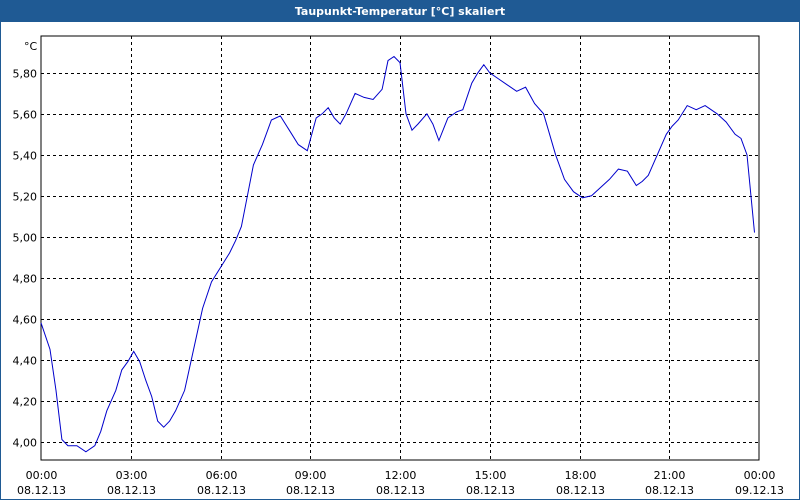 The width and height of the screenshot is (800, 500). Describe the element at coordinates (31, 46) in the screenshot. I see `y-axis-unit-label: °C` at that location.